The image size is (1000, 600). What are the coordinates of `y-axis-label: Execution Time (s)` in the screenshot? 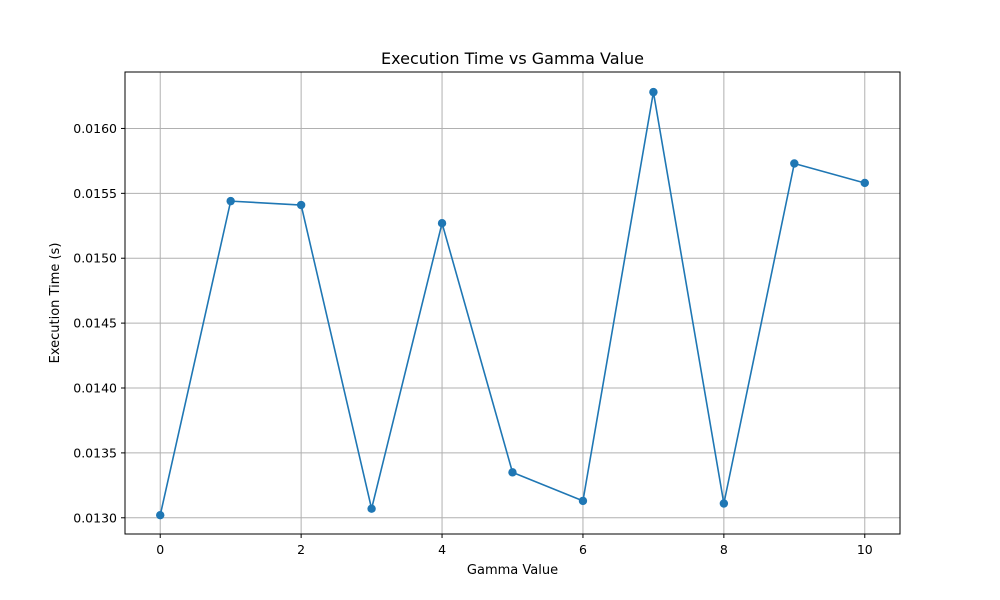 It's located at (55, 303).